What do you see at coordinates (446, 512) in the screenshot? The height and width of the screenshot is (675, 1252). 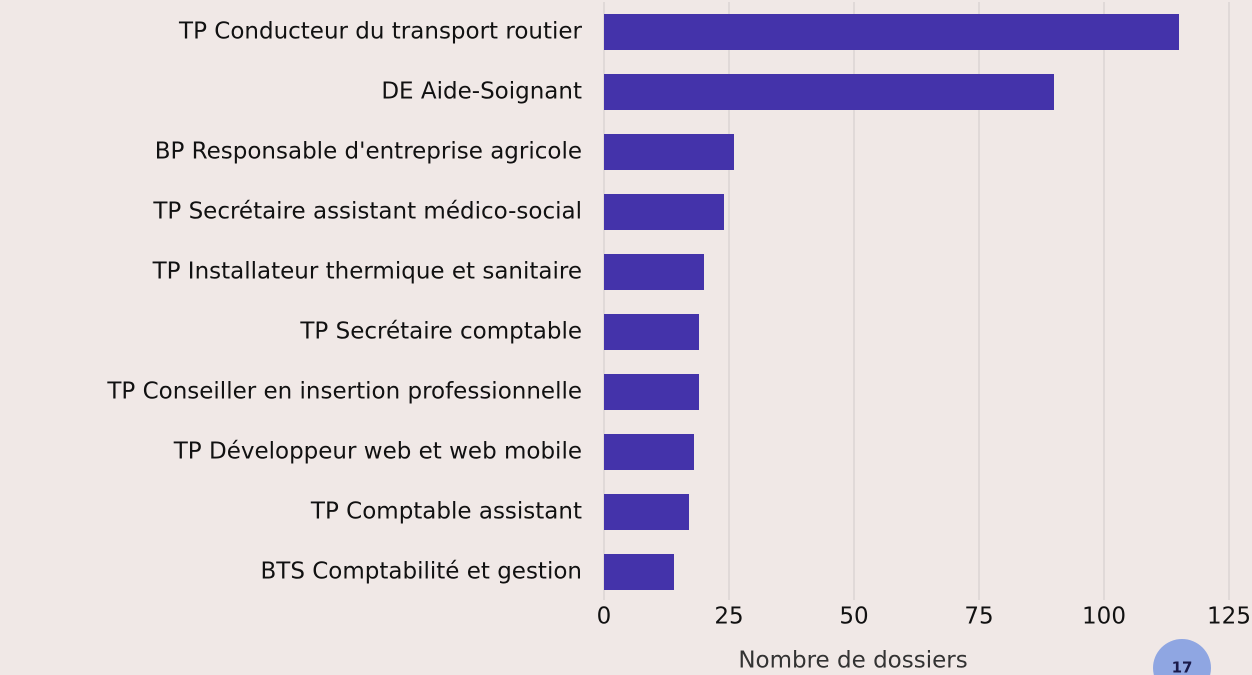 I see `y-tick-label: TP Comptable assistant` at bounding box center [446, 512].